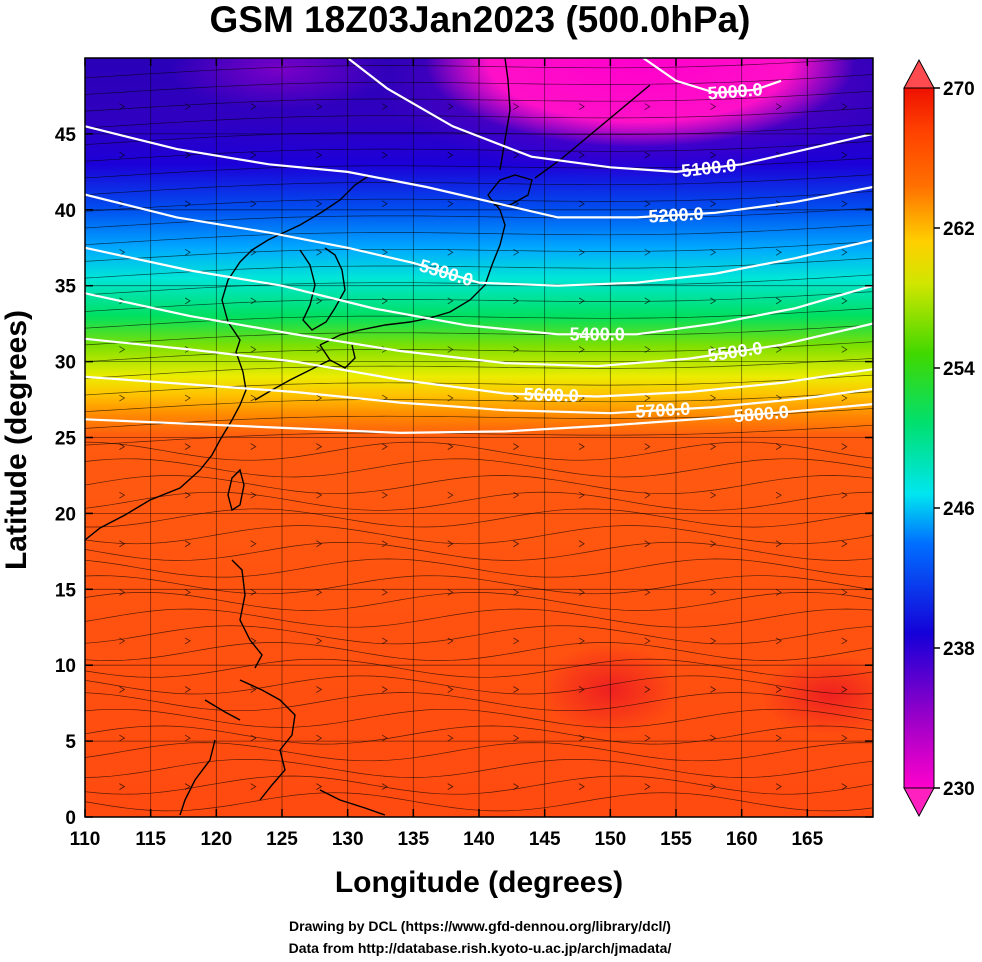 This screenshot has height=962, width=982. What do you see at coordinates (66, 590) in the screenshot?
I see `y-tick-label: 15` at bounding box center [66, 590].